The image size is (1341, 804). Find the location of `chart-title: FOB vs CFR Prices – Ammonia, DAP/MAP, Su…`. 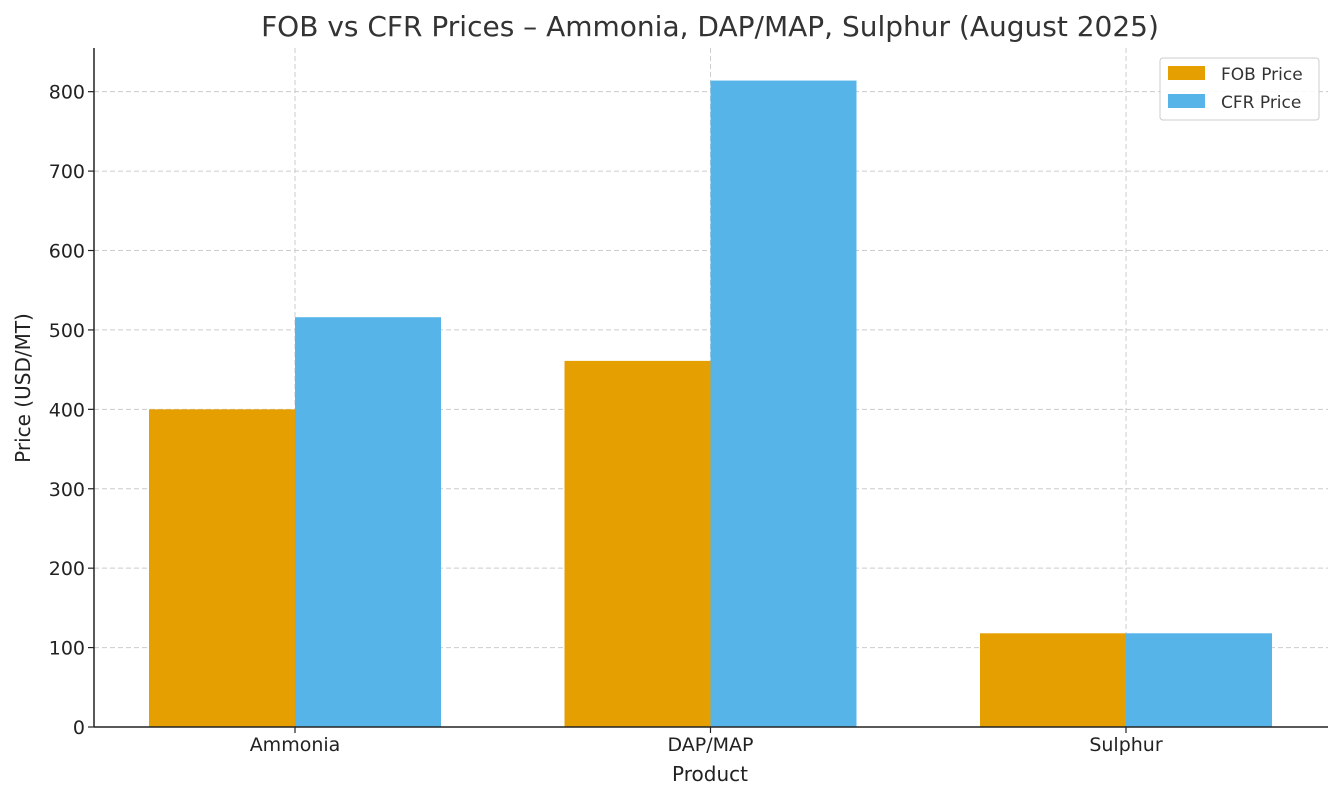

chart-title: FOB vs CFR Prices – Ammonia, DAP/MAP, Su… is located at coordinates (710, 26).